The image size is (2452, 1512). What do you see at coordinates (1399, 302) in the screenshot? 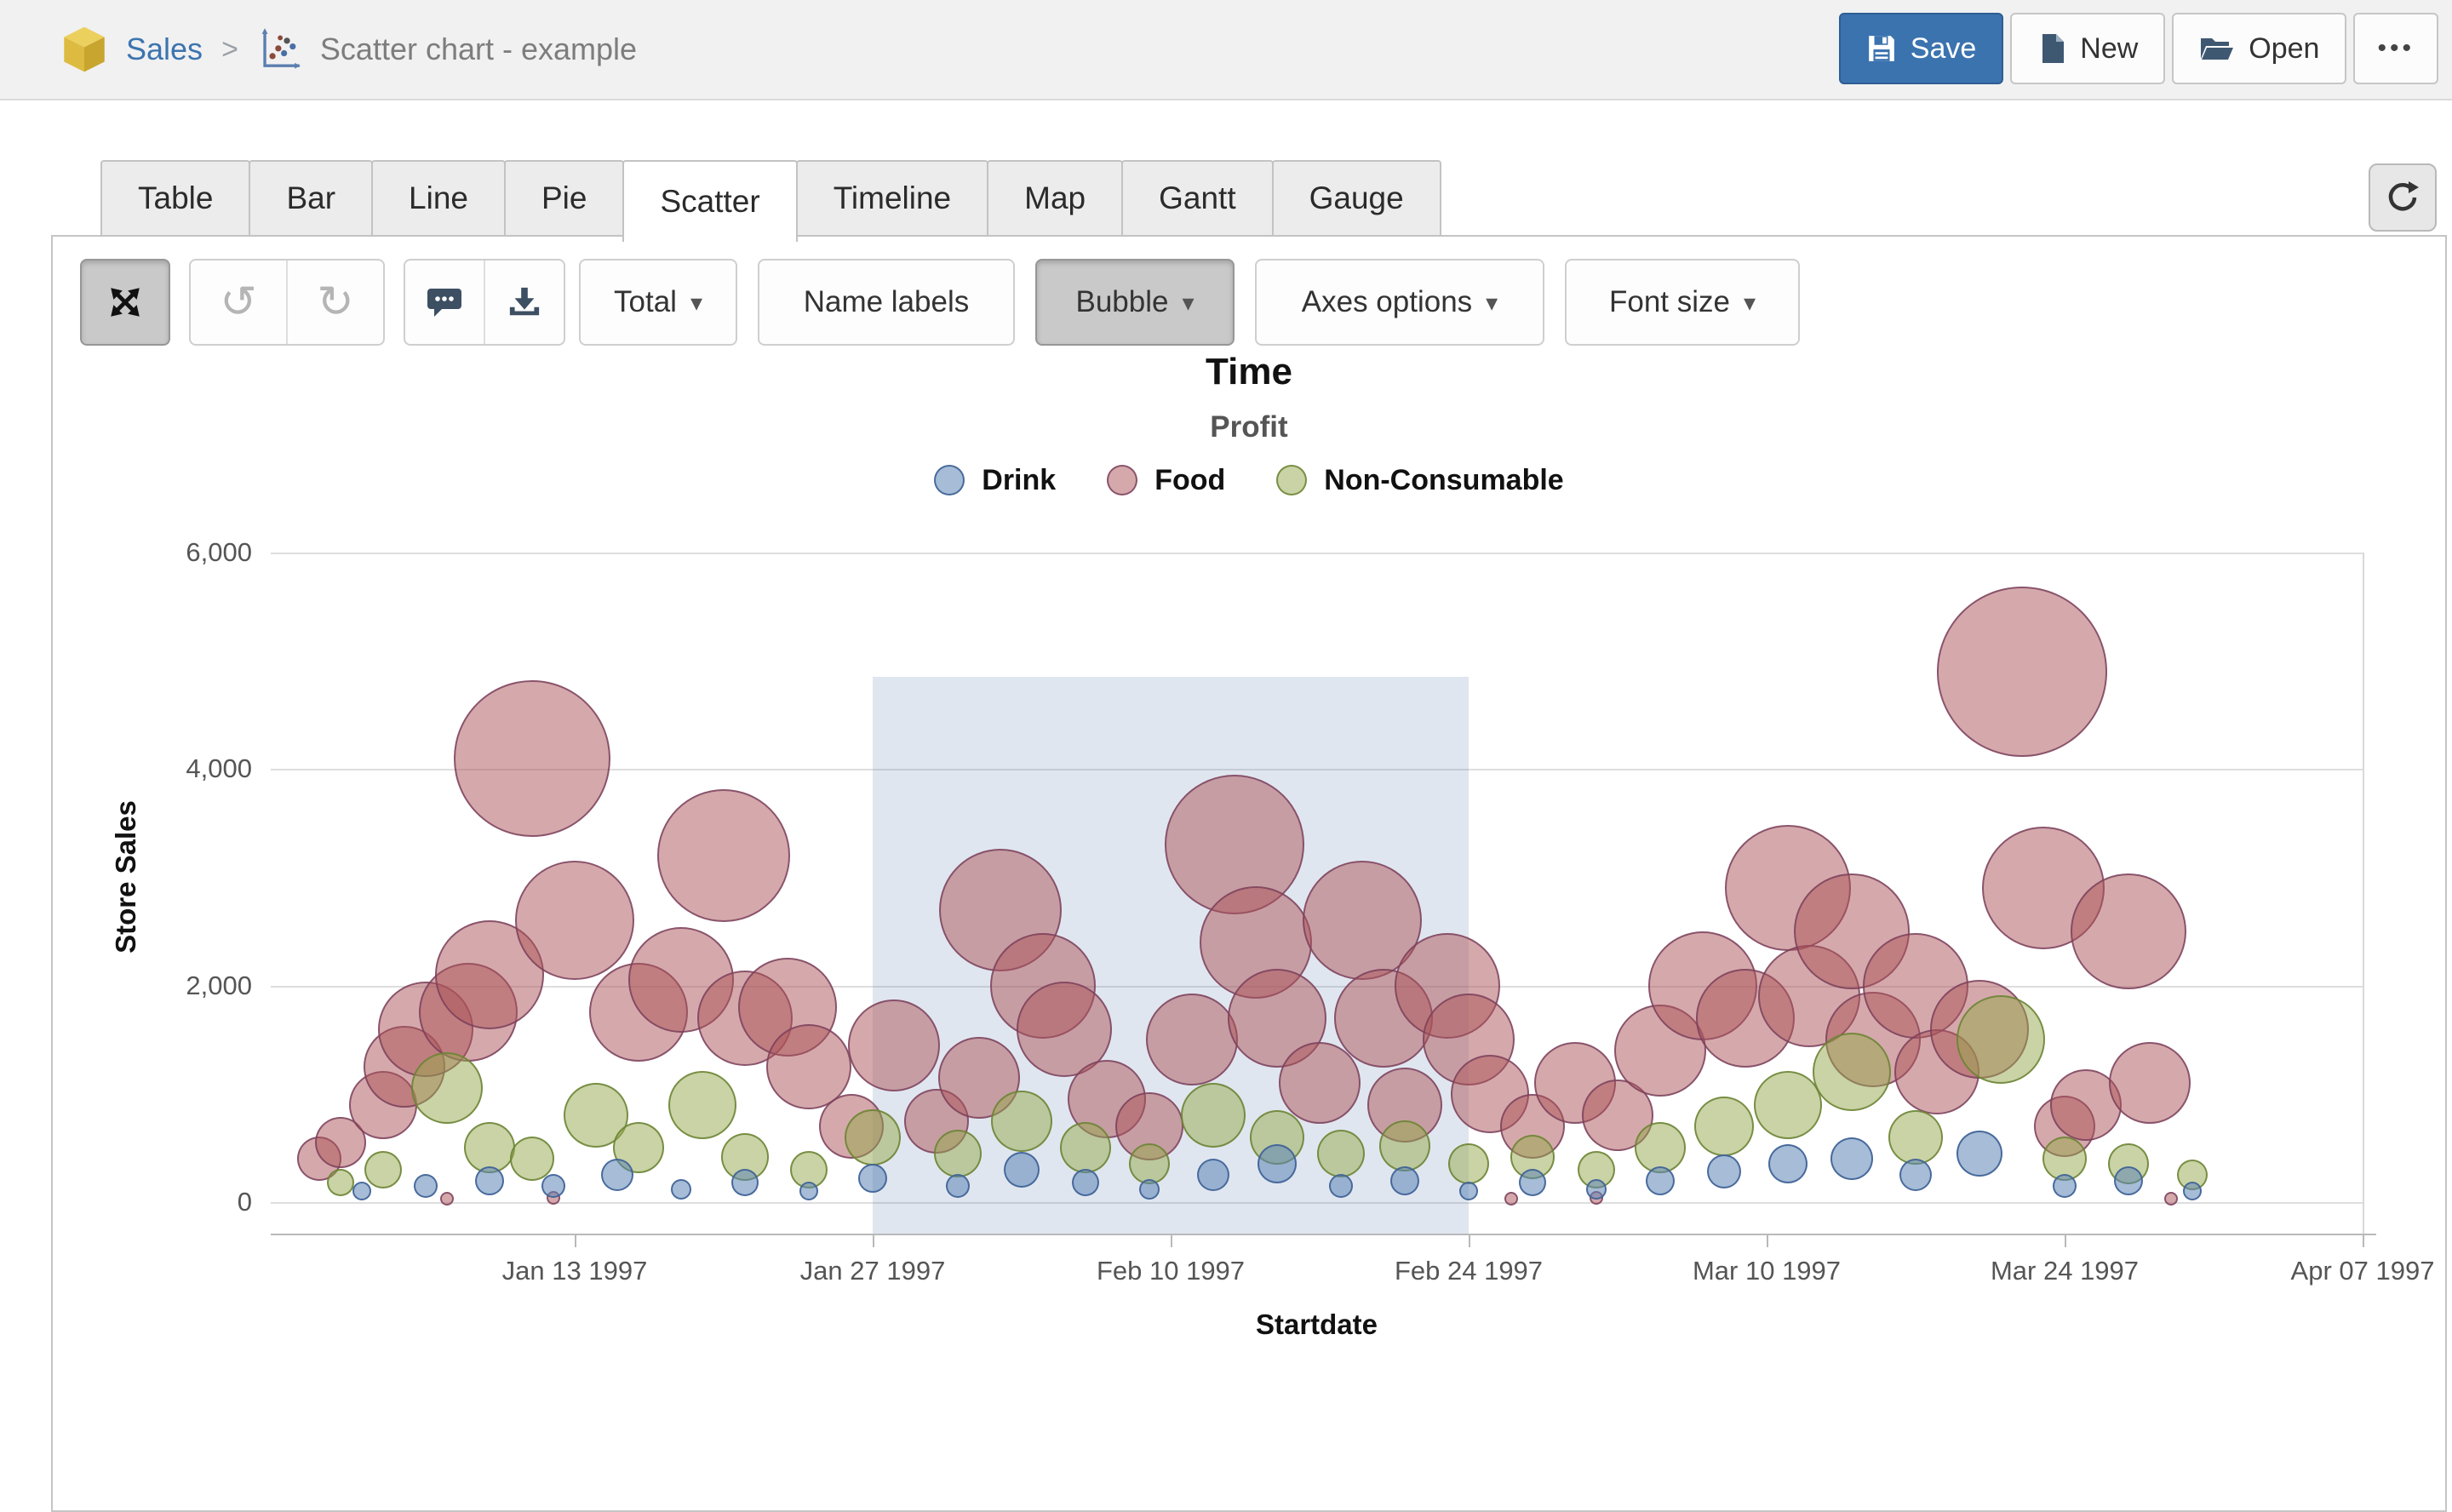
I see `axes-options-dropdown: Axes options ▾` at bounding box center [1399, 302].